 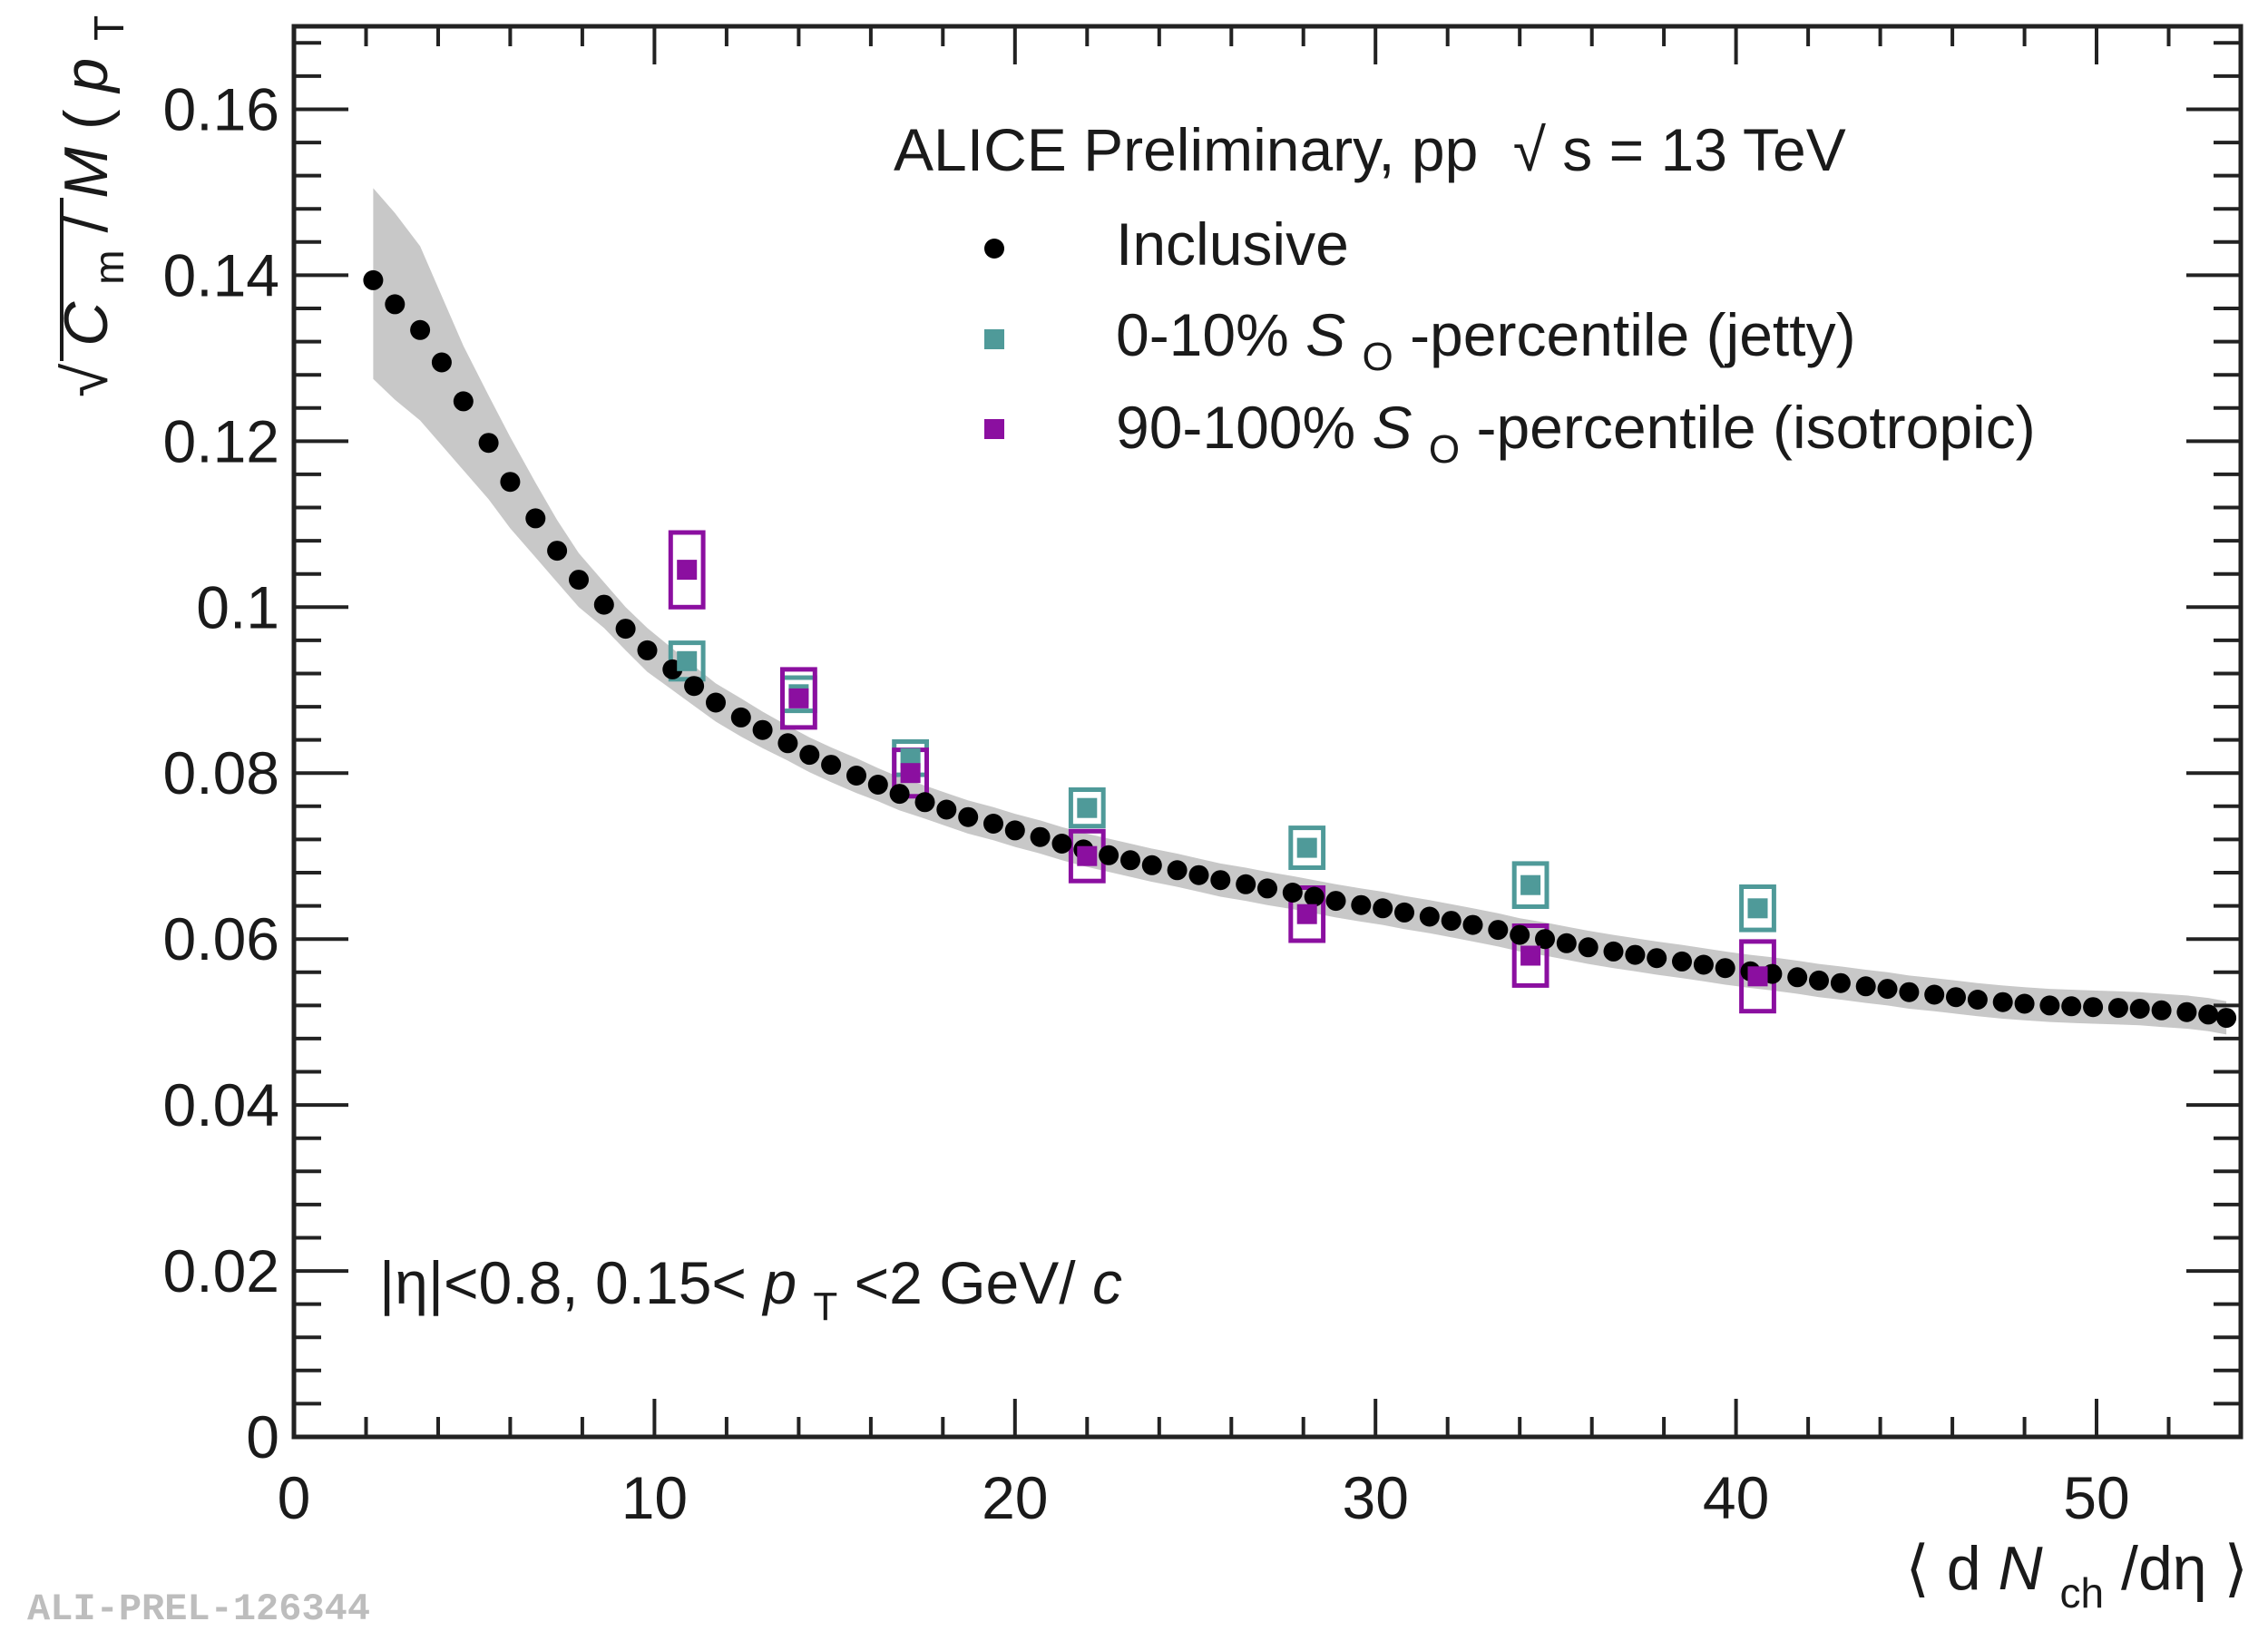 I want to click on xlabel-open: ⟨ d, so click(x=1943, y=1568).